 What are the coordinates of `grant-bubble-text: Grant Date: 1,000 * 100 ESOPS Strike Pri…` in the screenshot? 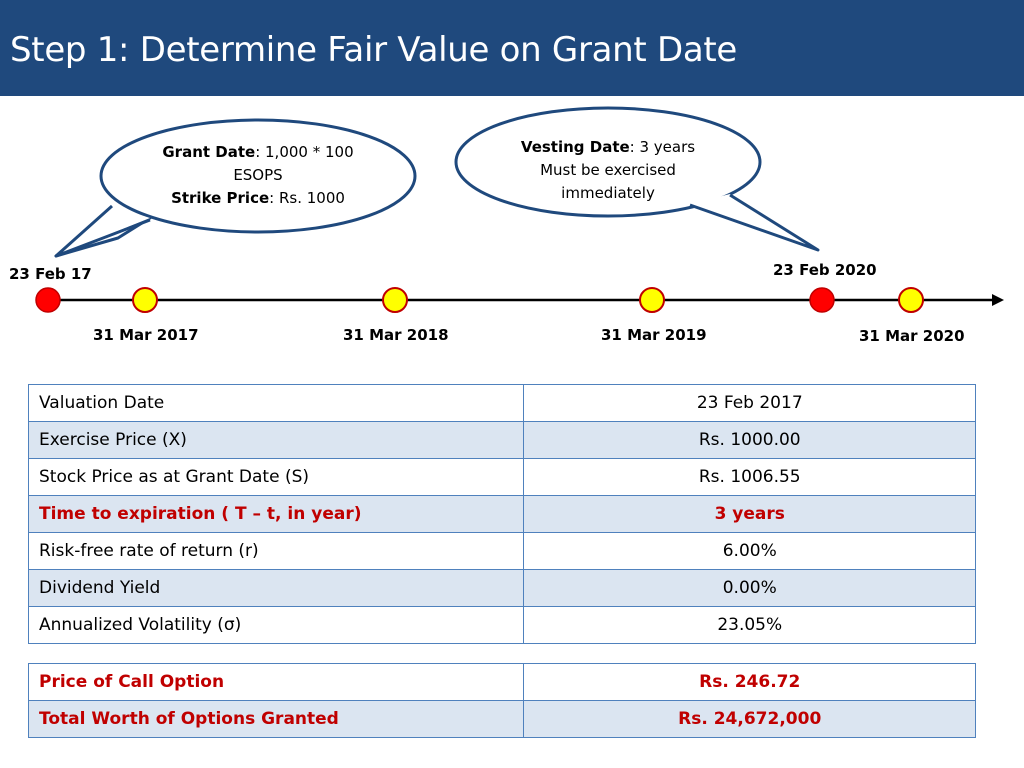 It's located at (258, 175).